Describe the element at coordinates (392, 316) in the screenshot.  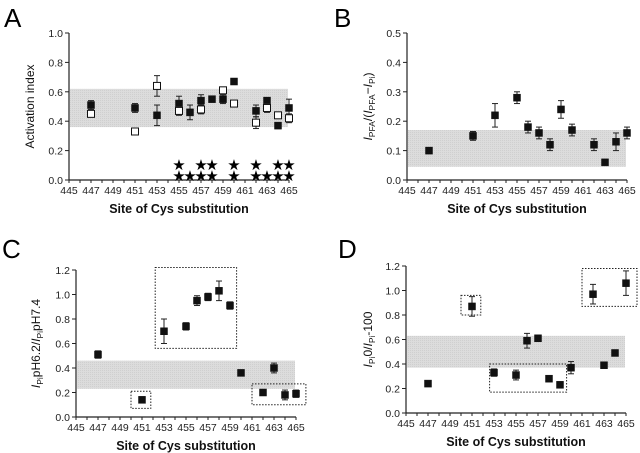
I see `y-tick-label: 0.8` at that location.